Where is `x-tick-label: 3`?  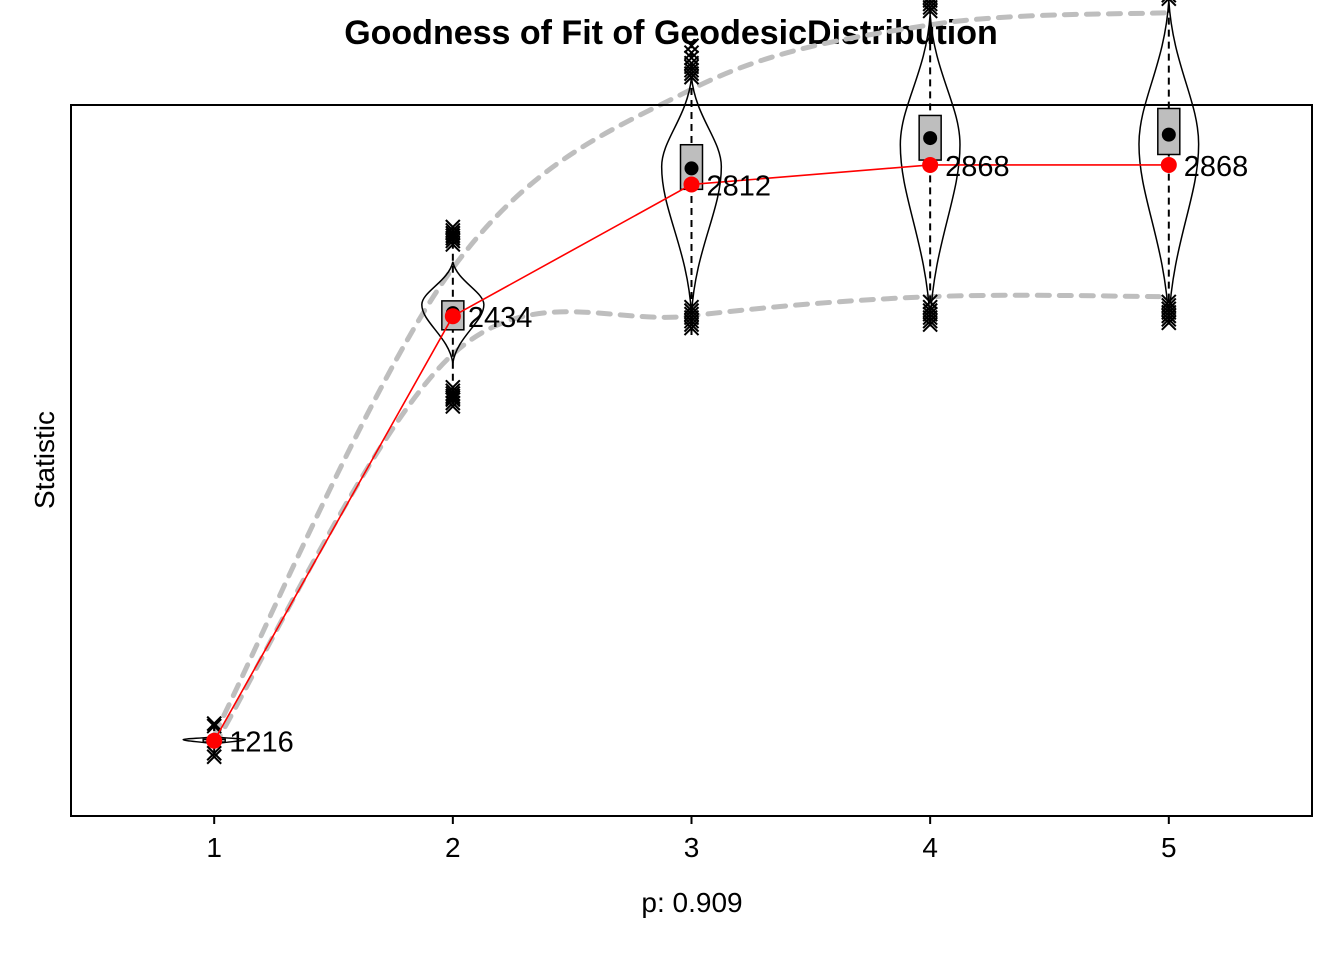 x-tick-label: 3 is located at coordinates (692, 847).